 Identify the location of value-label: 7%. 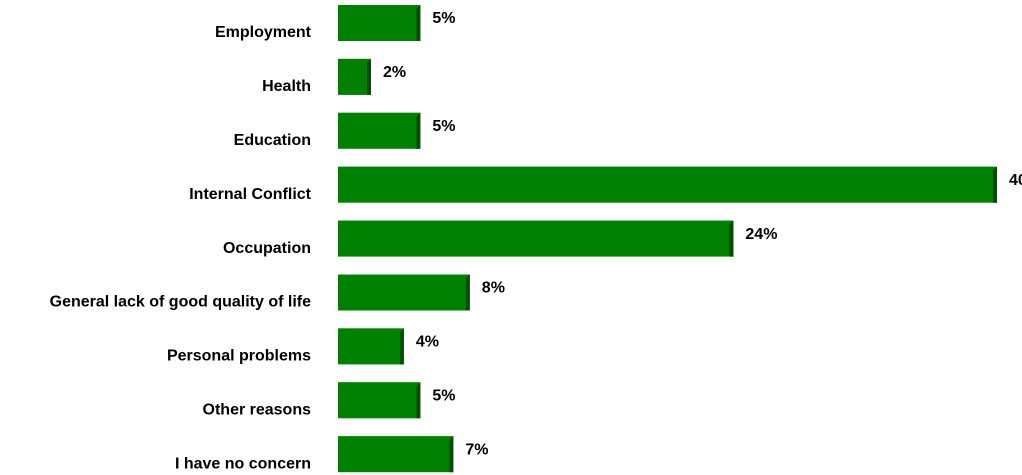
(476, 449).